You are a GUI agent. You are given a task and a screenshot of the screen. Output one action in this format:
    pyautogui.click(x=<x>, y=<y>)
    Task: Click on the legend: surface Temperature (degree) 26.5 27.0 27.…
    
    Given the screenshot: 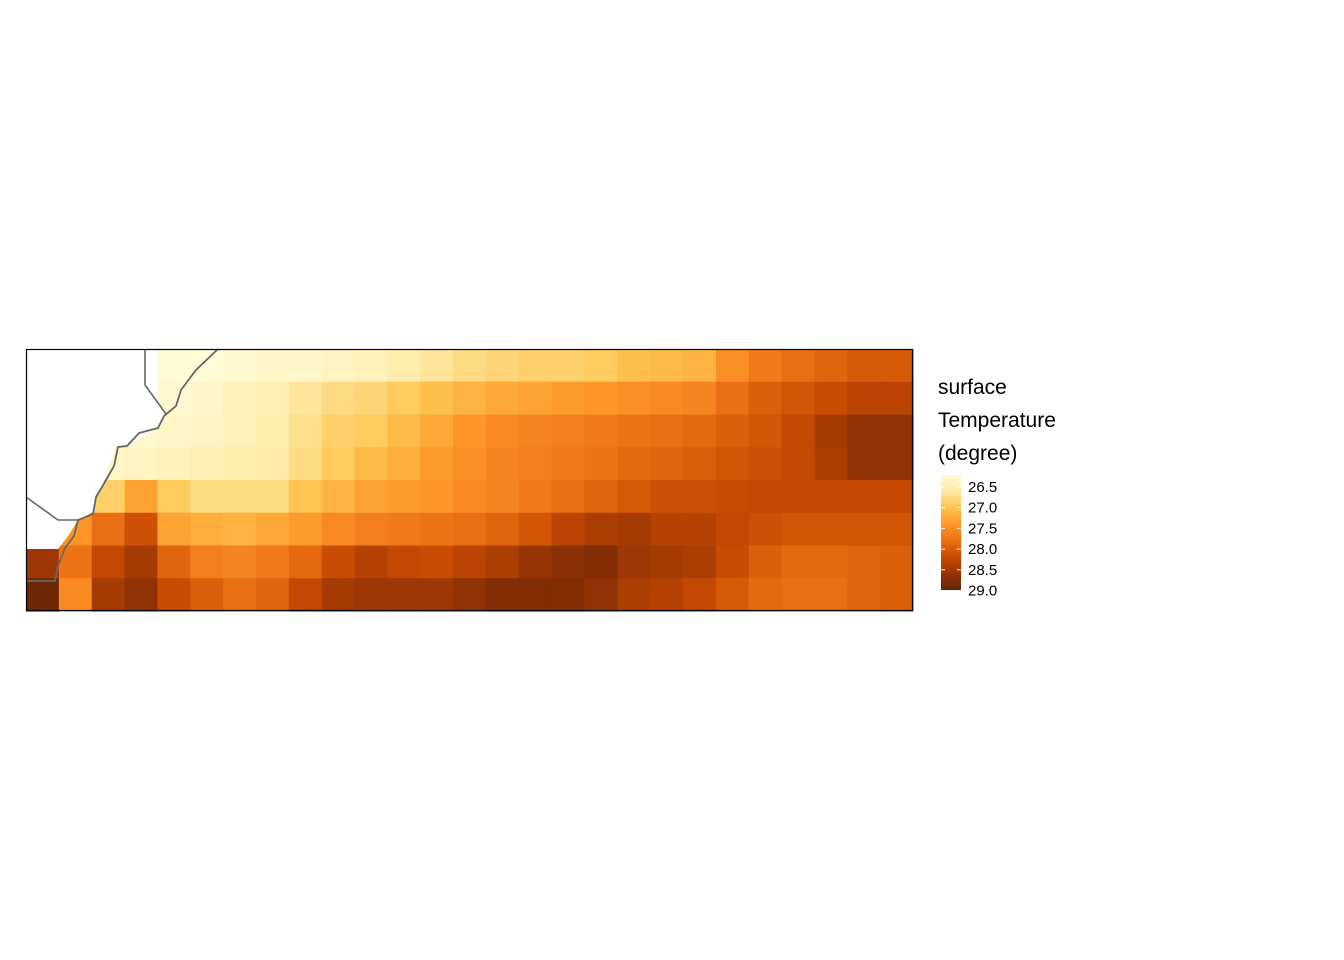 What is the action you would take?
    pyautogui.click(x=997, y=488)
    